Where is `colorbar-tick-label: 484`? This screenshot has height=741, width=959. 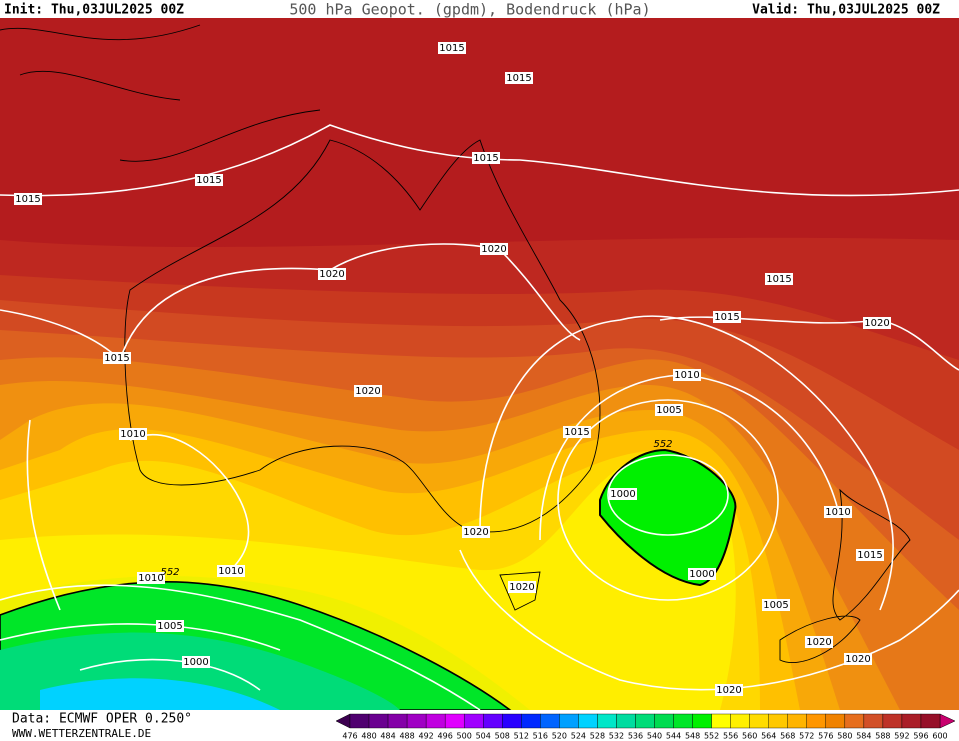
colorbar-tick-label: 484 is located at coordinates (387, 736).